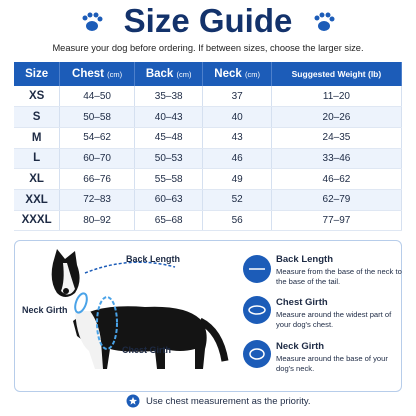  I want to click on column-header: Neck (cm), so click(237, 74).